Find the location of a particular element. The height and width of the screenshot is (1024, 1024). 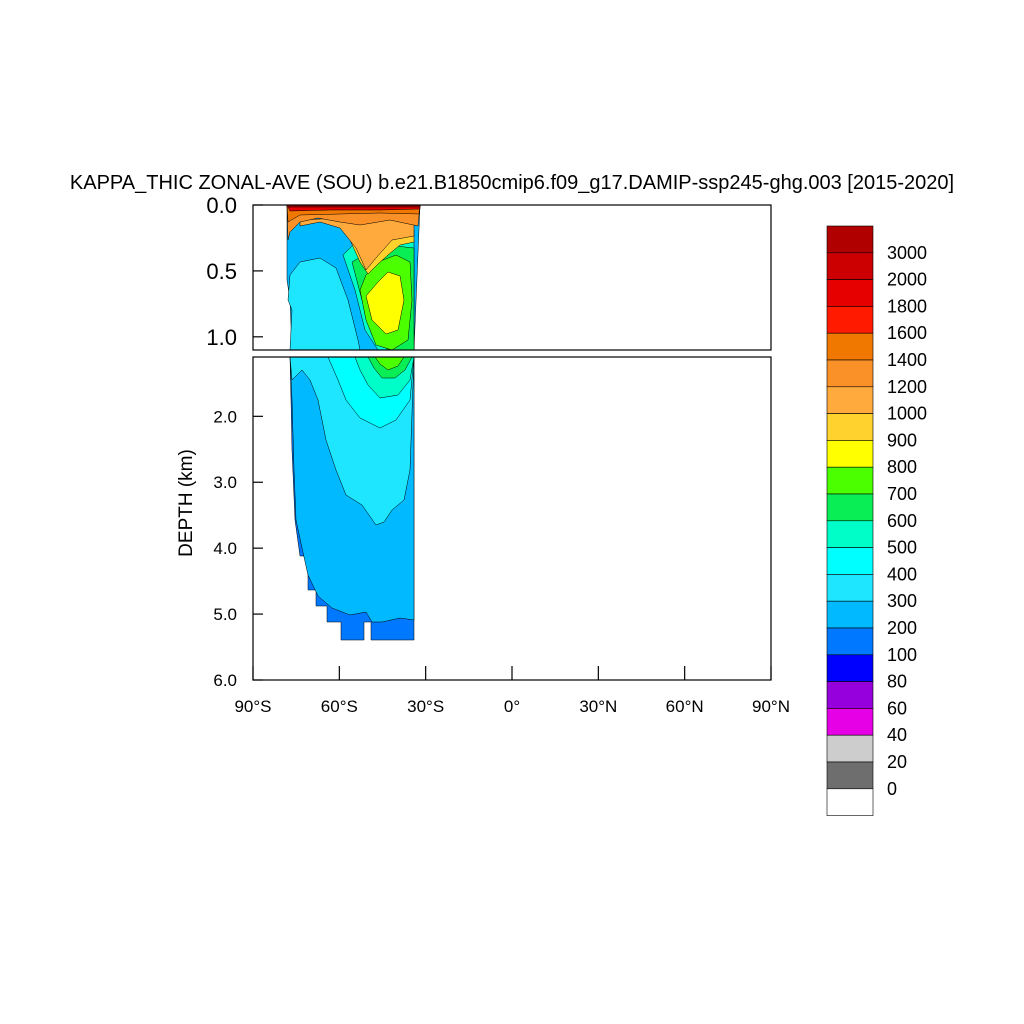

x-tick-label: 90°N is located at coordinates (771, 706).